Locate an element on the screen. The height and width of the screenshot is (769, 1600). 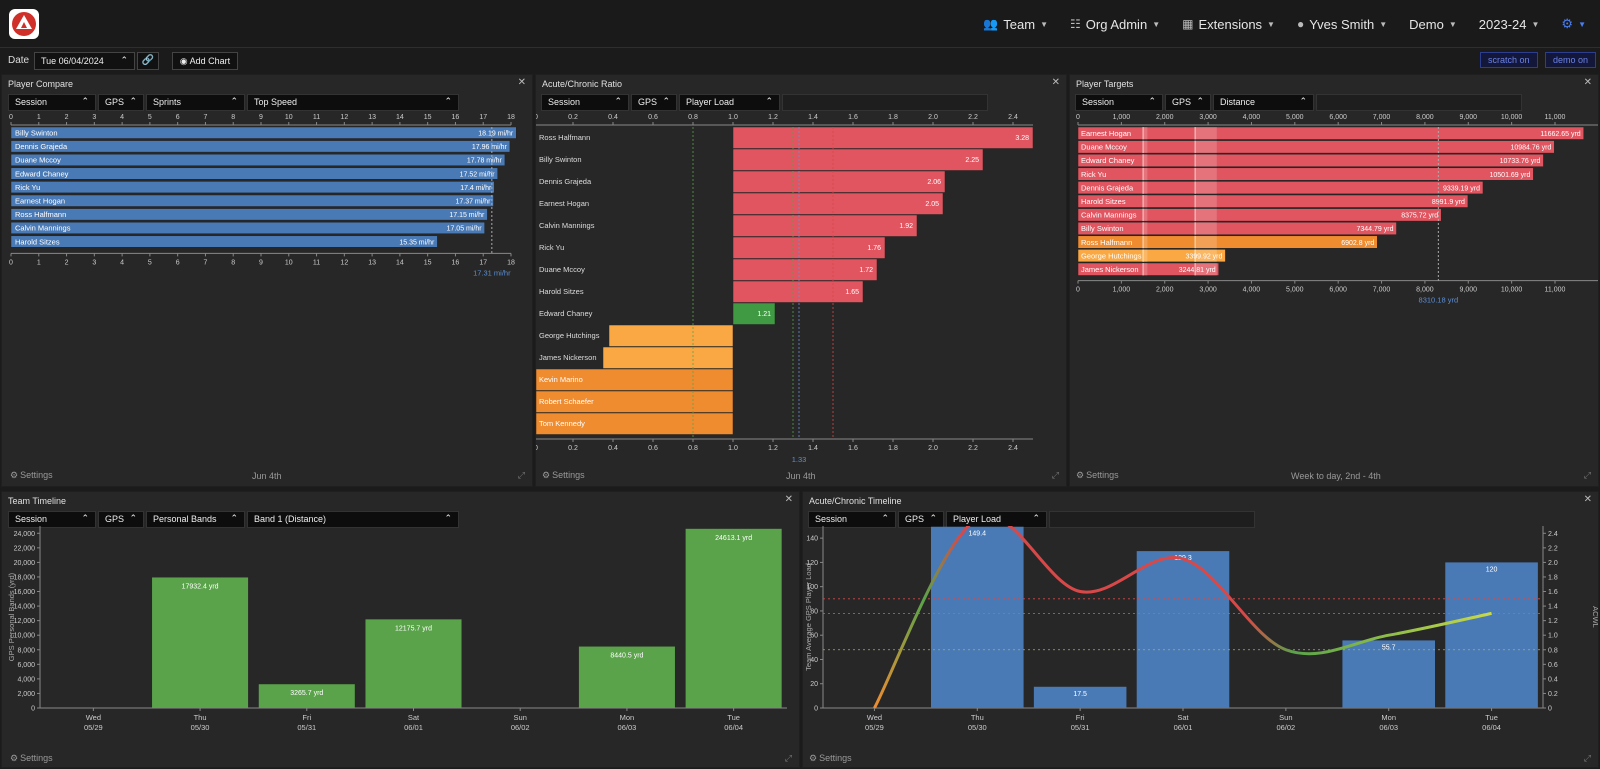
tick-label: 0.2 is located at coordinates (573, 117).